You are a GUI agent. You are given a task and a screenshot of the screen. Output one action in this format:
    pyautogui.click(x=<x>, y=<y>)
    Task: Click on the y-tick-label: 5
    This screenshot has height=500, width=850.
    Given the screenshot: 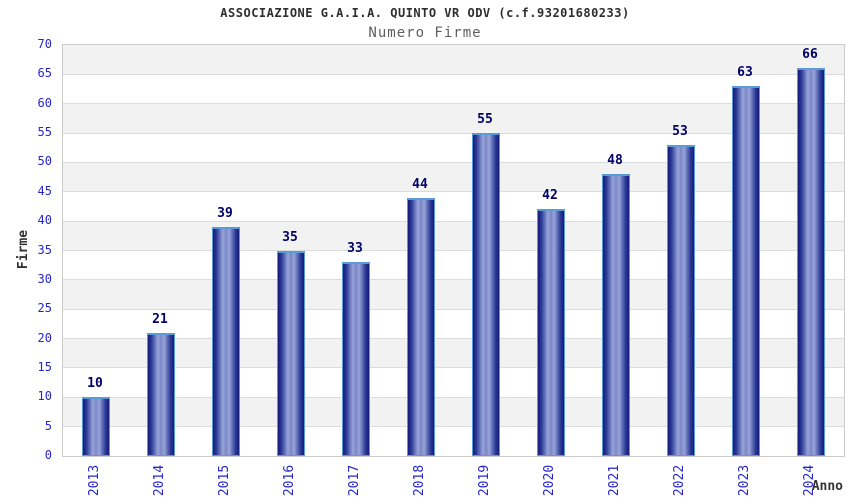 What is the action you would take?
    pyautogui.click(x=48, y=425)
    